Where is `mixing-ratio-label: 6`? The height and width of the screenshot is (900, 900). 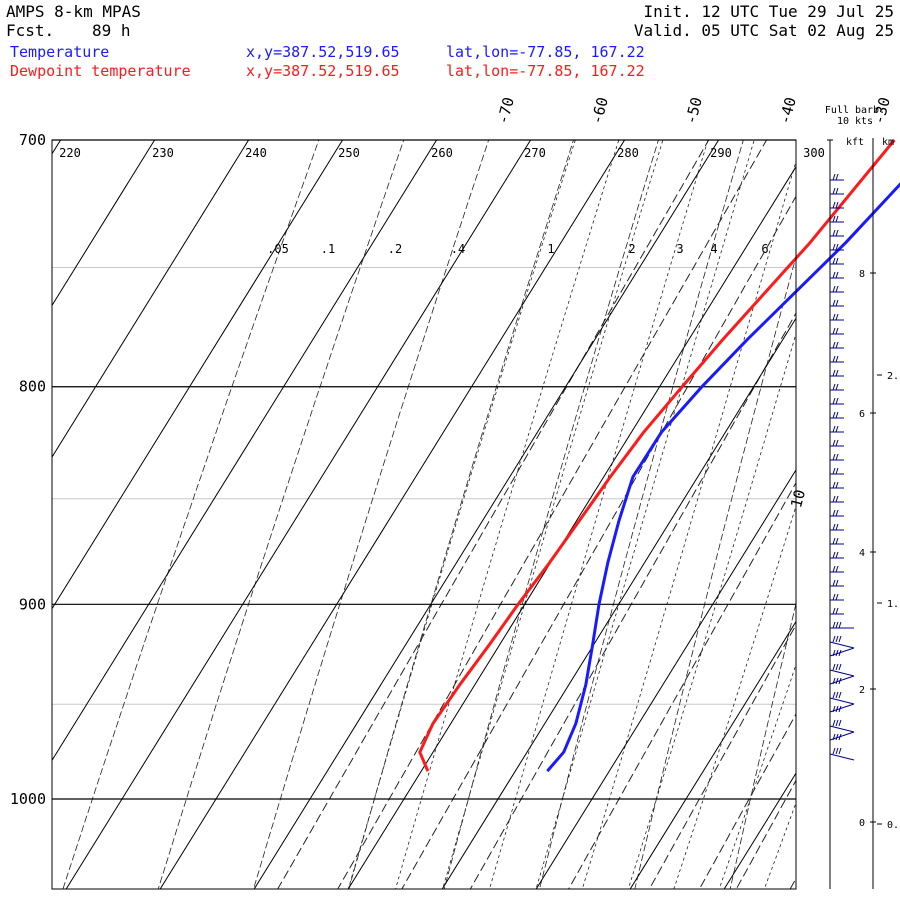
mixing-ratio-label: 6 is located at coordinates (764, 249).